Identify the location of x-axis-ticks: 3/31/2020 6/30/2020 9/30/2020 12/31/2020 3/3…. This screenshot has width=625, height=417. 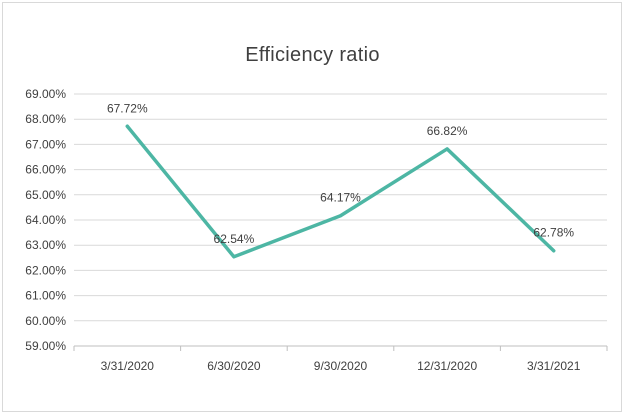
(341, 366).